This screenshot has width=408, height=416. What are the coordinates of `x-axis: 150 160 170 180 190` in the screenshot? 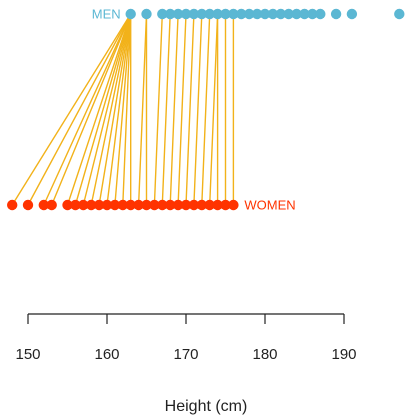 It's located at (185, 338).